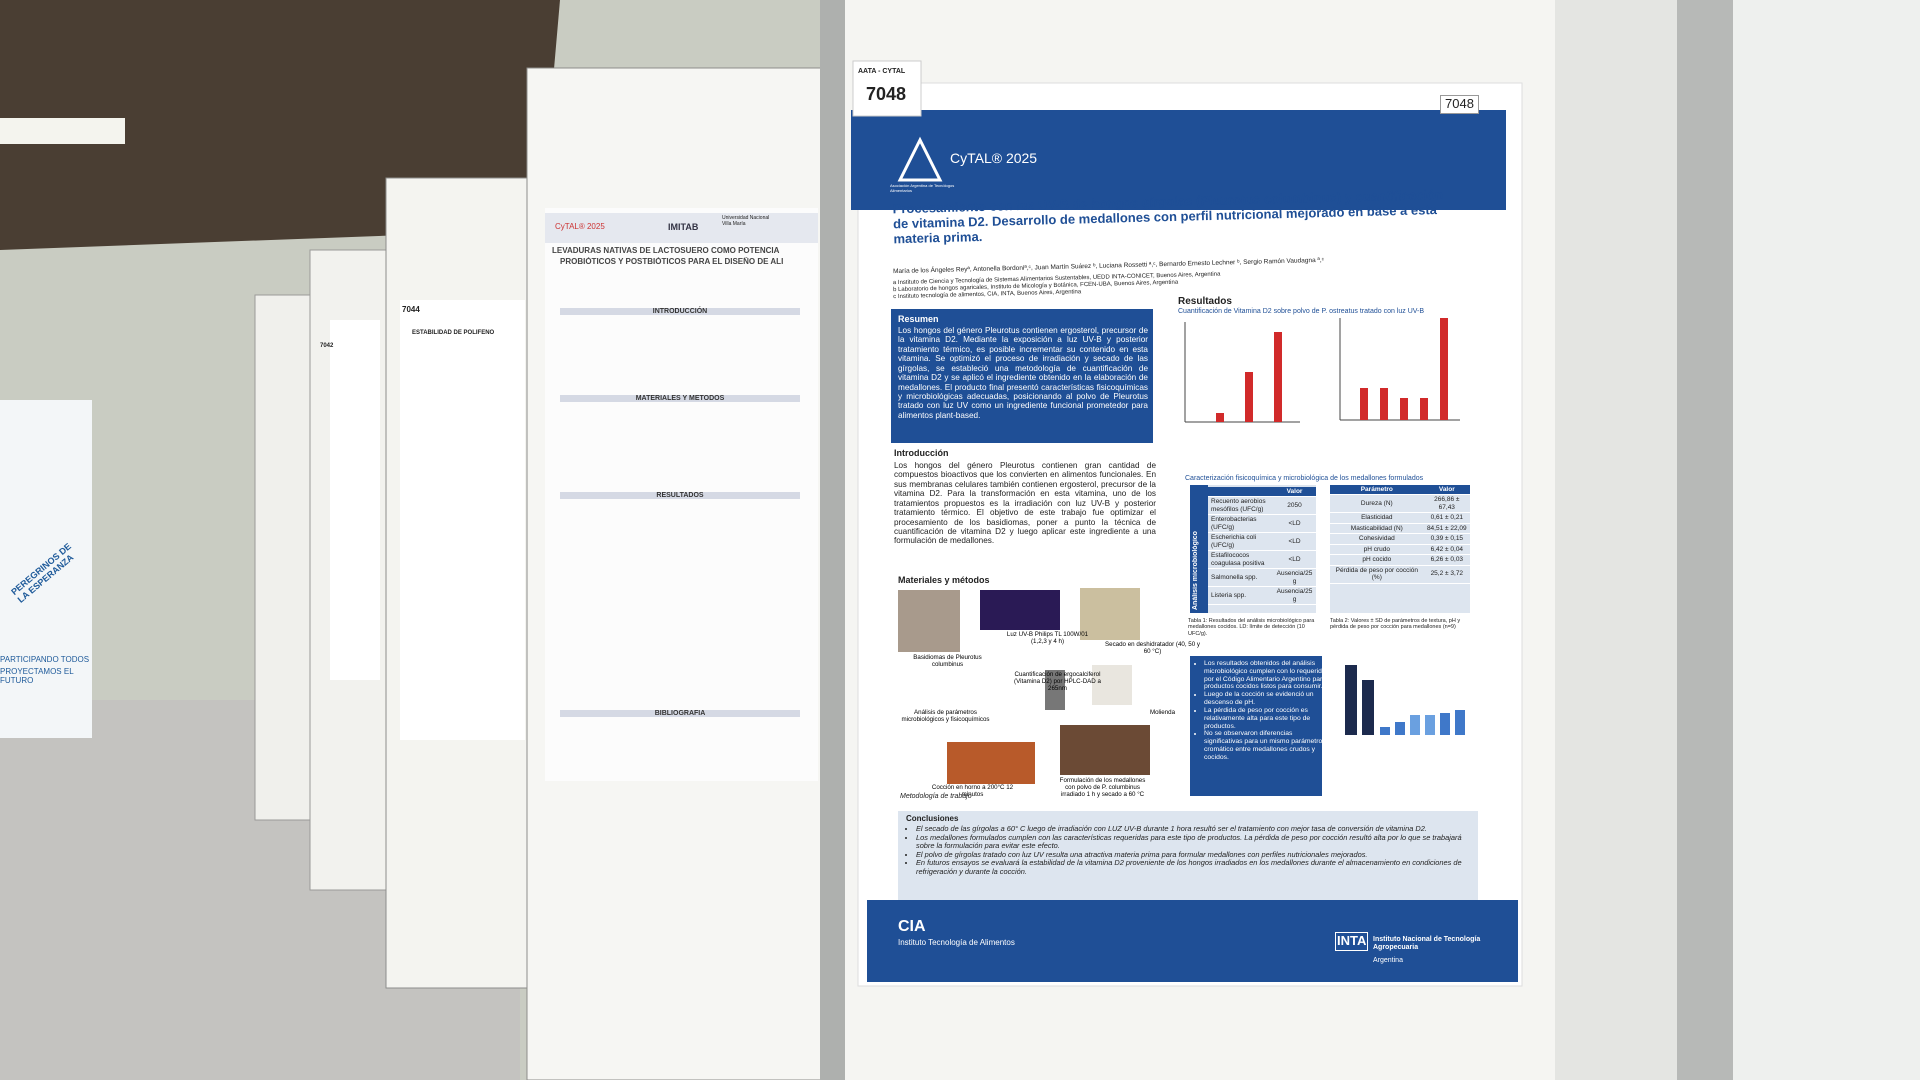  What do you see at coordinates (282, 557) in the screenshot?
I see `board` at bounding box center [282, 557].